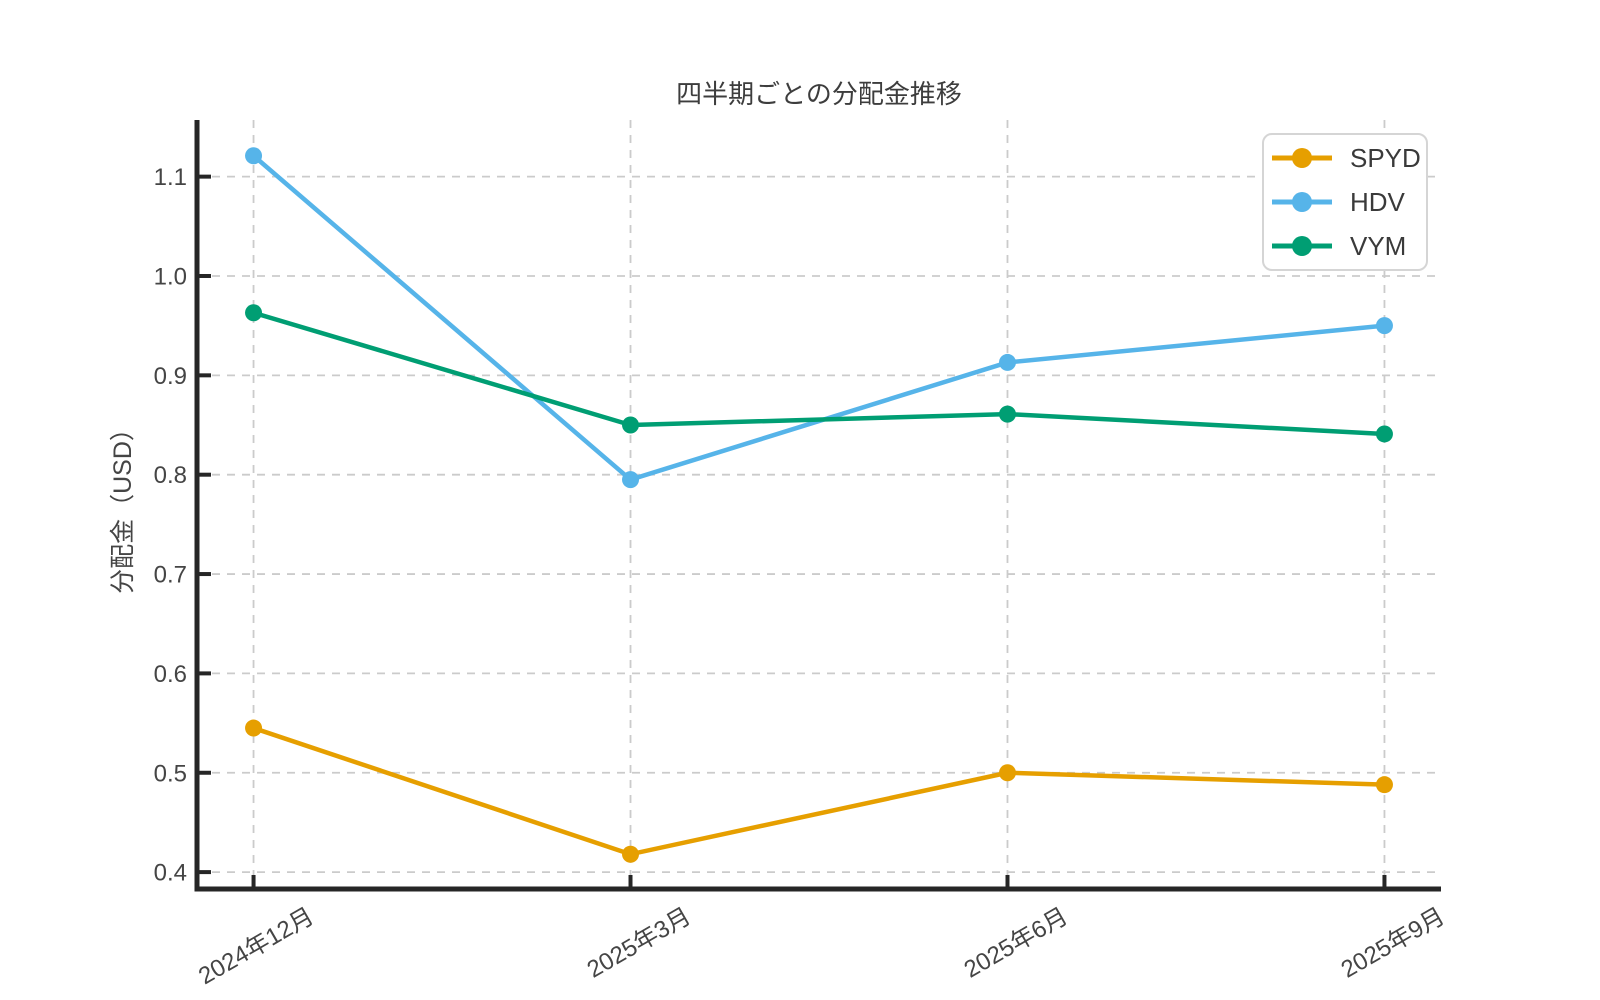  Describe the element at coordinates (1016, 943) in the screenshot. I see `x-tick-label: 2025年6月` at that location.